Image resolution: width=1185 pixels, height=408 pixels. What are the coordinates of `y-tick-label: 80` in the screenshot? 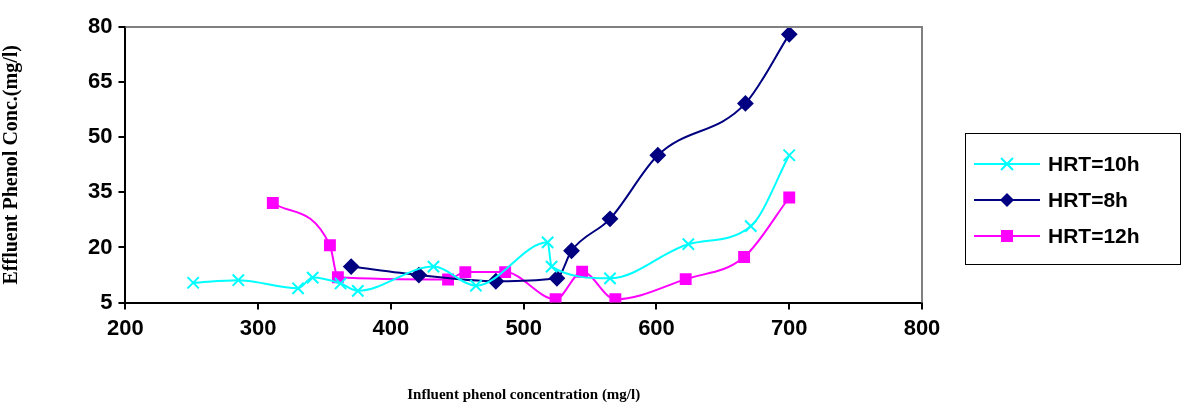 It's located at (100, 26).